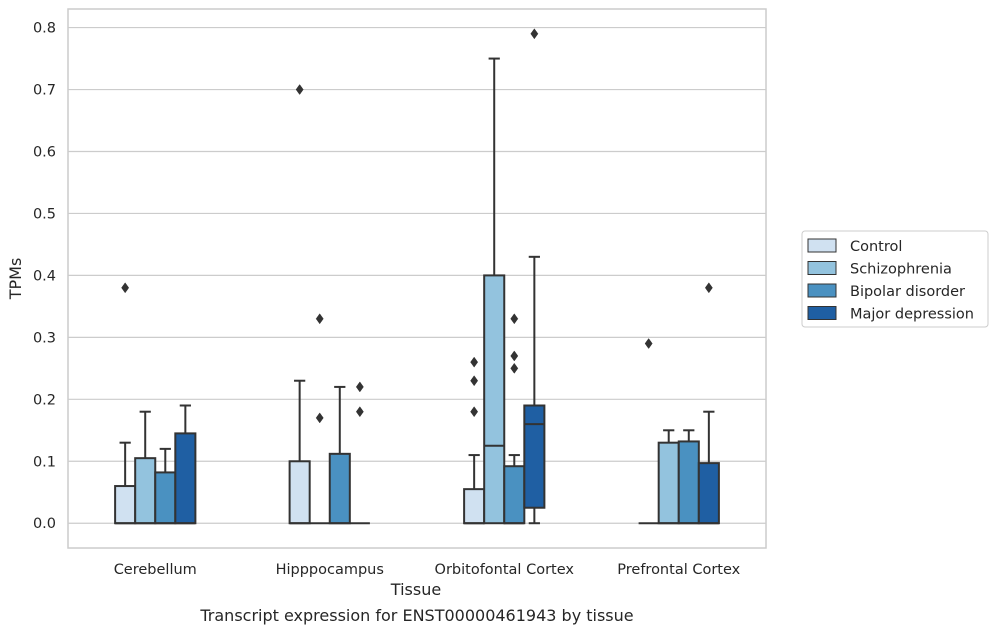 This screenshot has height=638, width=997. What do you see at coordinates (44, 91) in the screenshot?
I see `y-tick-label: 0.7` at bounding box center [44, 91].